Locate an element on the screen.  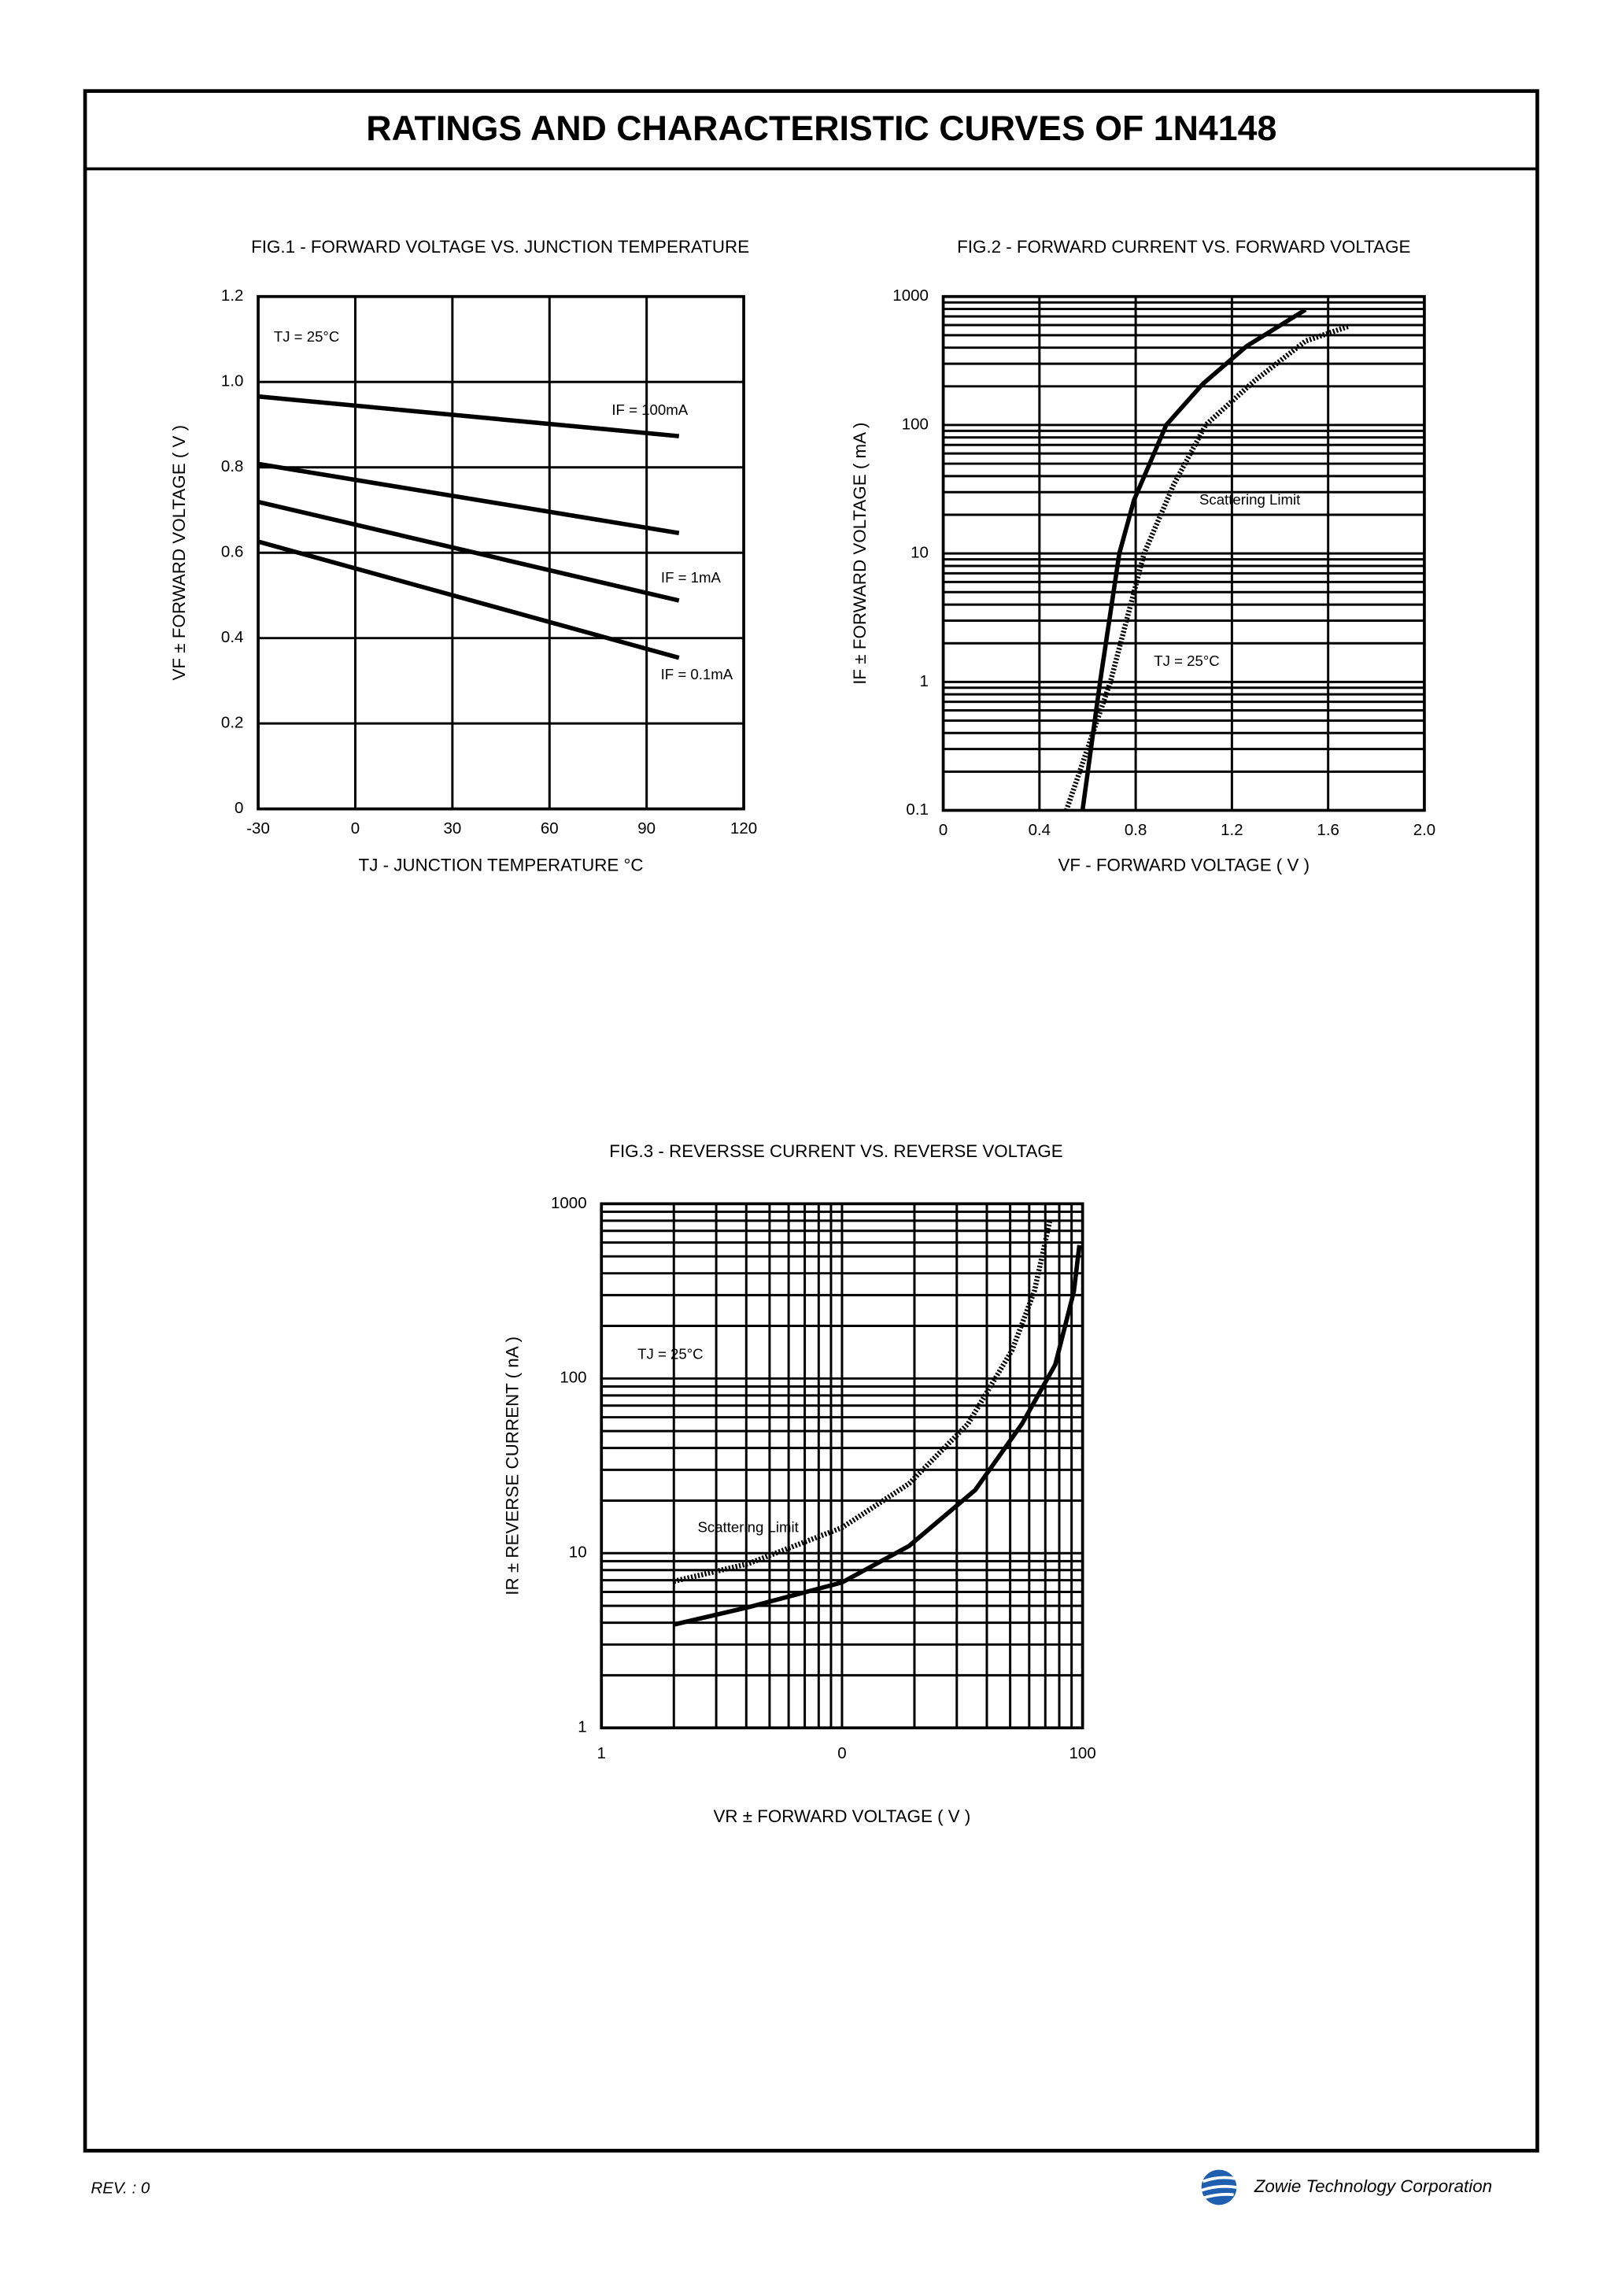
company-logo is located at coordinates (1219, 2187).